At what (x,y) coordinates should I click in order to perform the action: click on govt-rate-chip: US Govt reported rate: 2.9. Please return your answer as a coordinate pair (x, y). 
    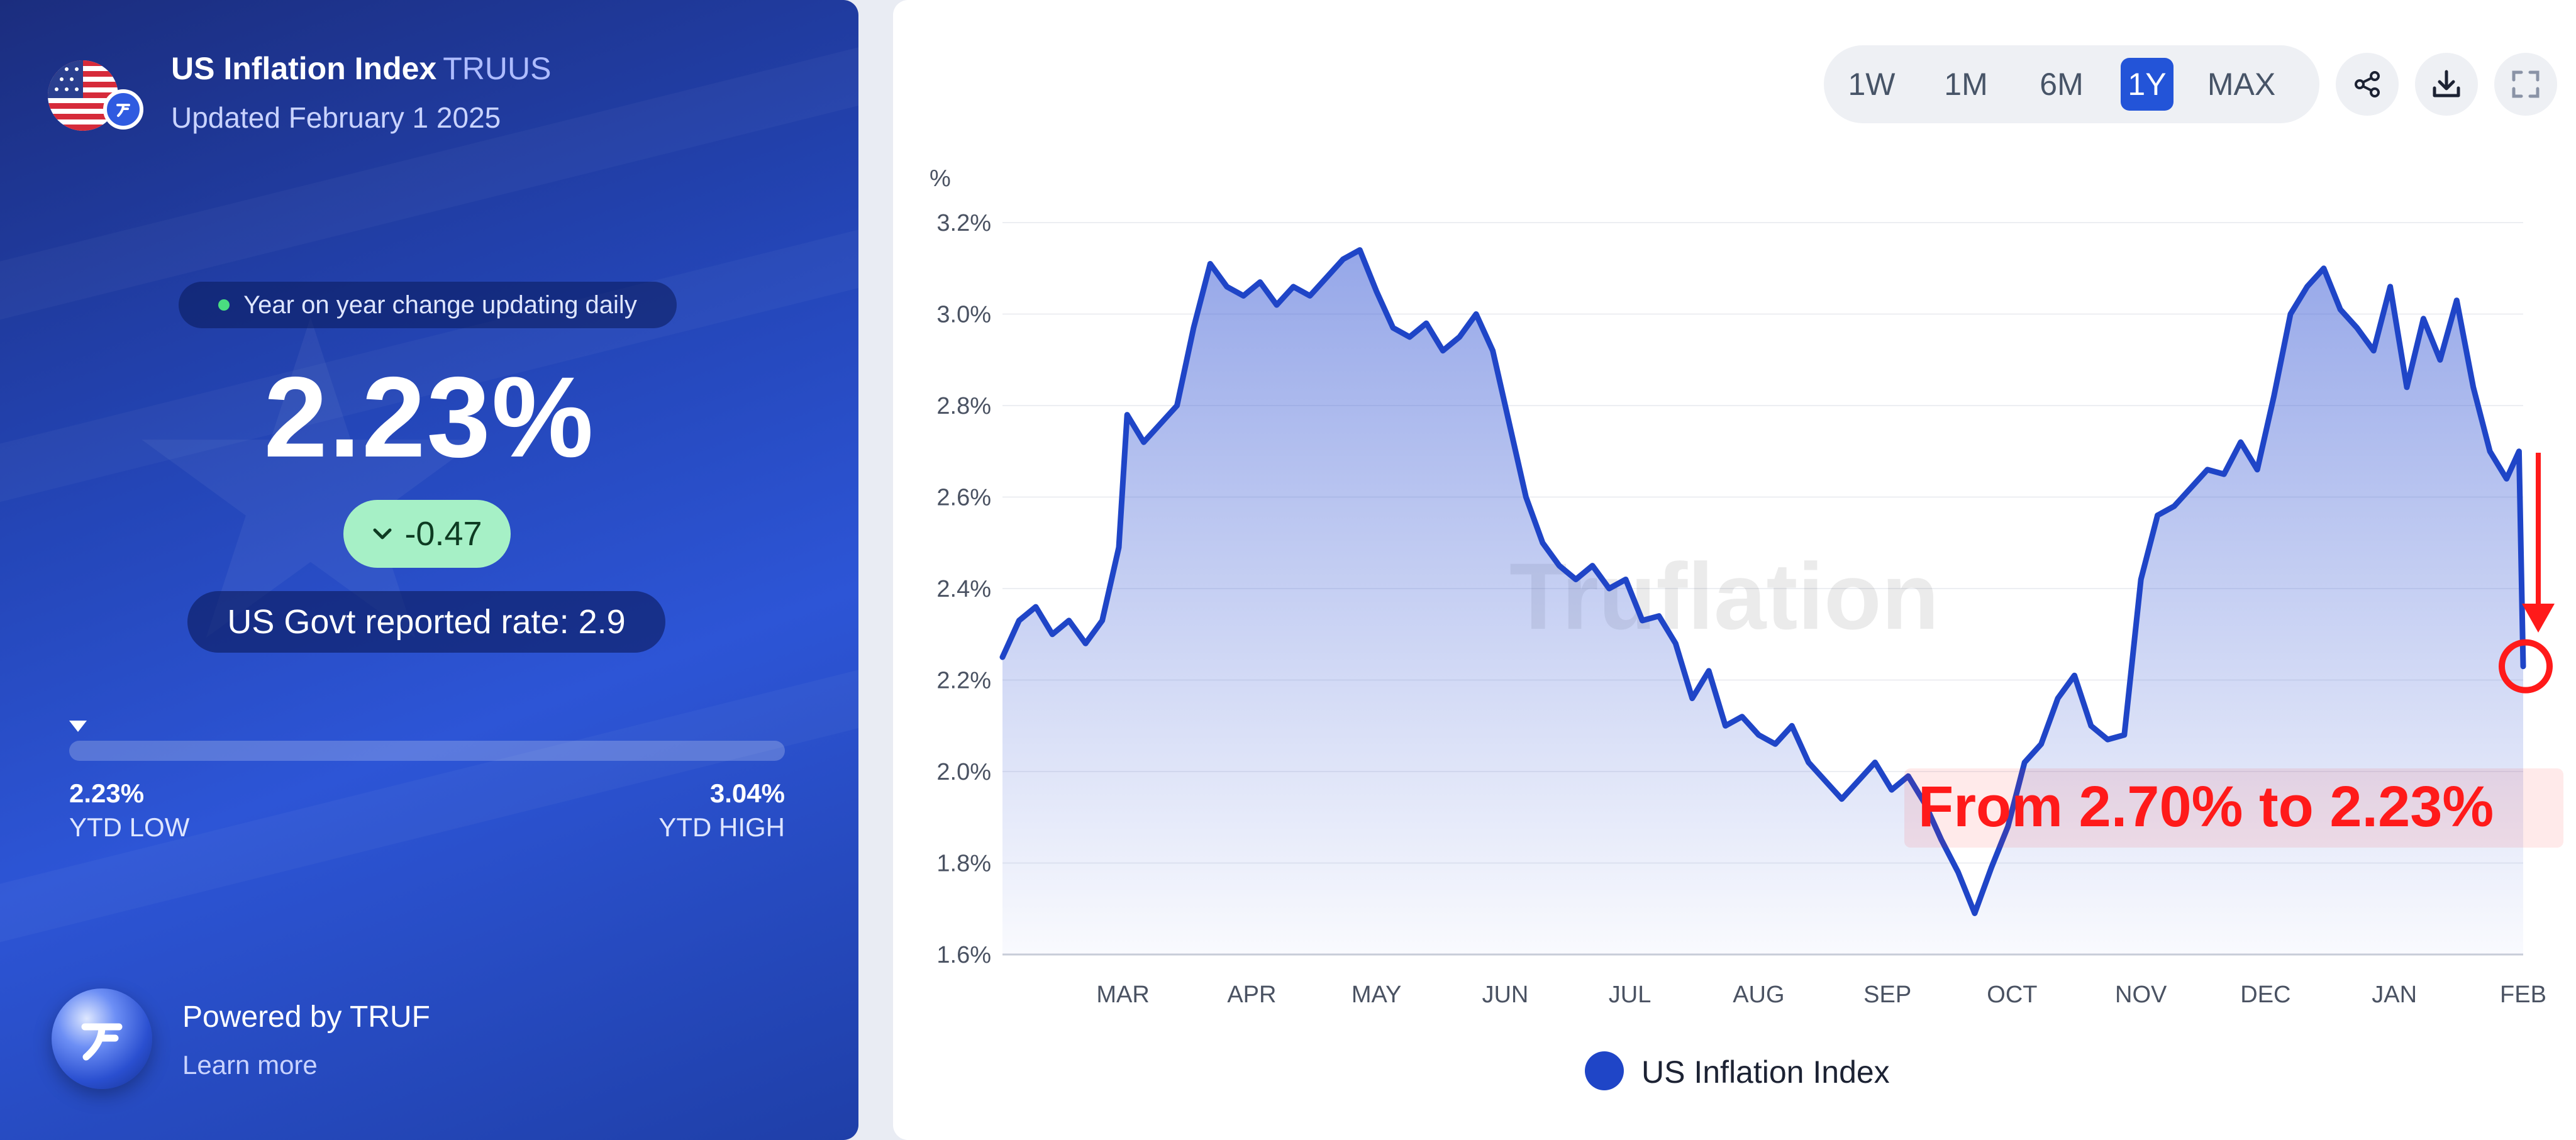
    Looking at the image, I should click on (426, 622).